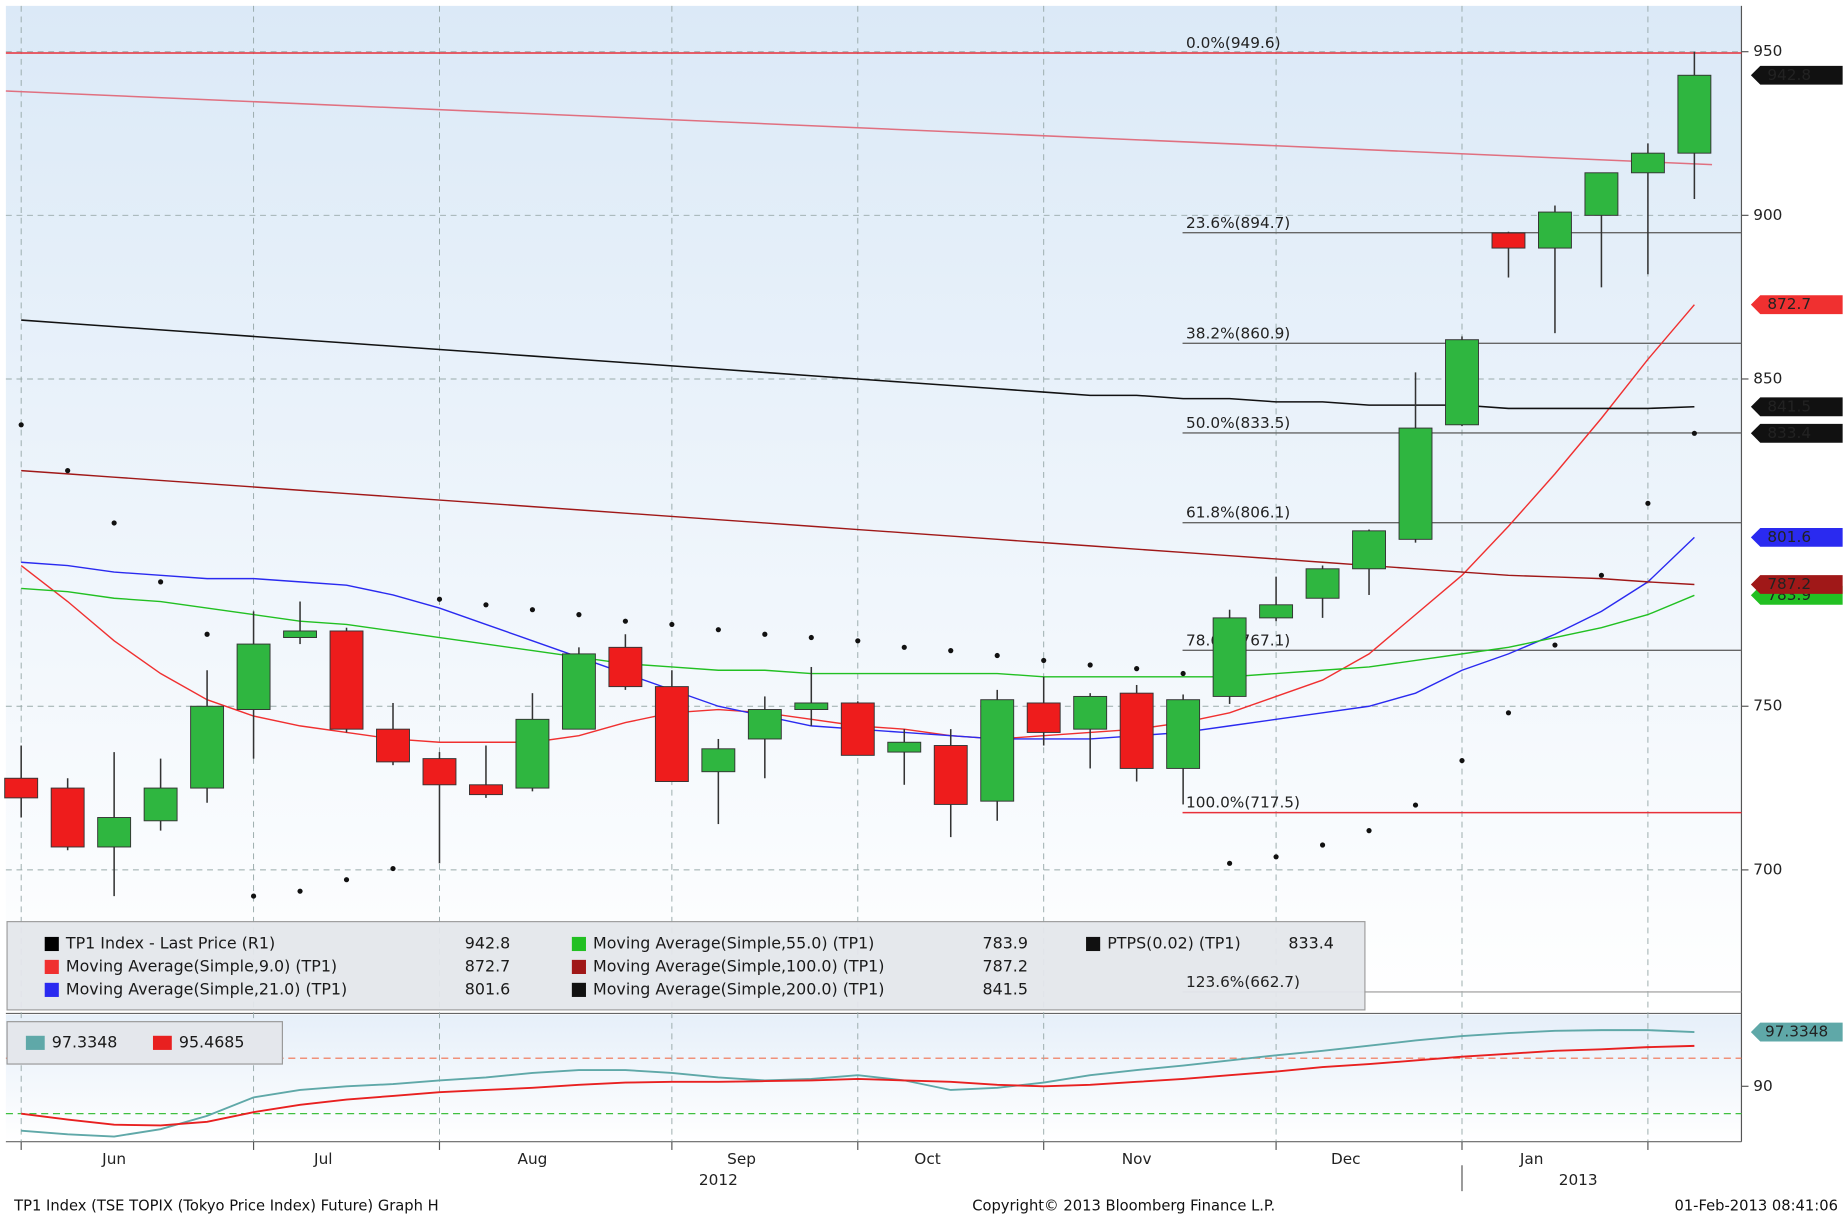 This screenshot has width=1845, height=1230. I want to click on lower-line, so click(858, 1085).